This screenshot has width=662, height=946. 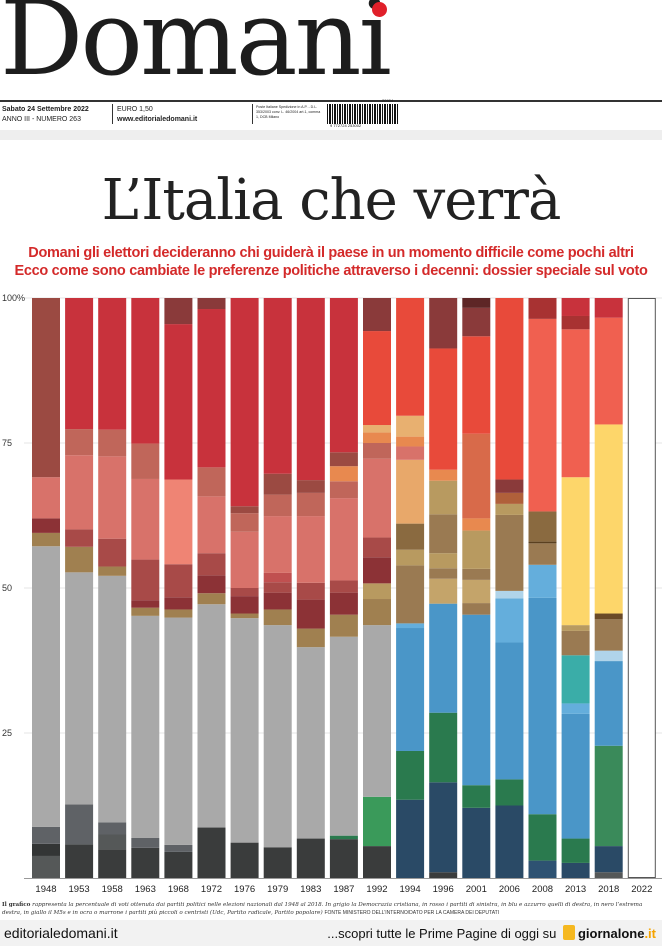 What do you see at coordinates (244, 889) in the screenshot?
I see `x-tick-label: 1976` at bounding box center [244, 889].